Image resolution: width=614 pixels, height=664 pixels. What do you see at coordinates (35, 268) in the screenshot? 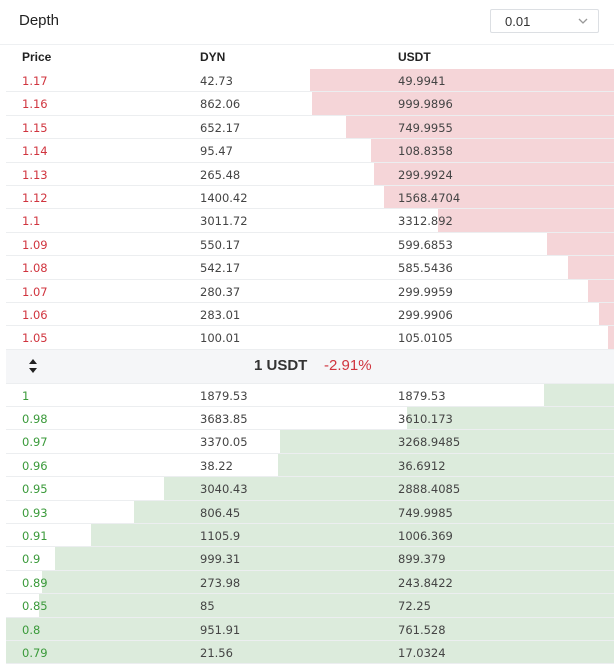
I see `ask-price-cell: 1.08` at bounding box center [35, 268].